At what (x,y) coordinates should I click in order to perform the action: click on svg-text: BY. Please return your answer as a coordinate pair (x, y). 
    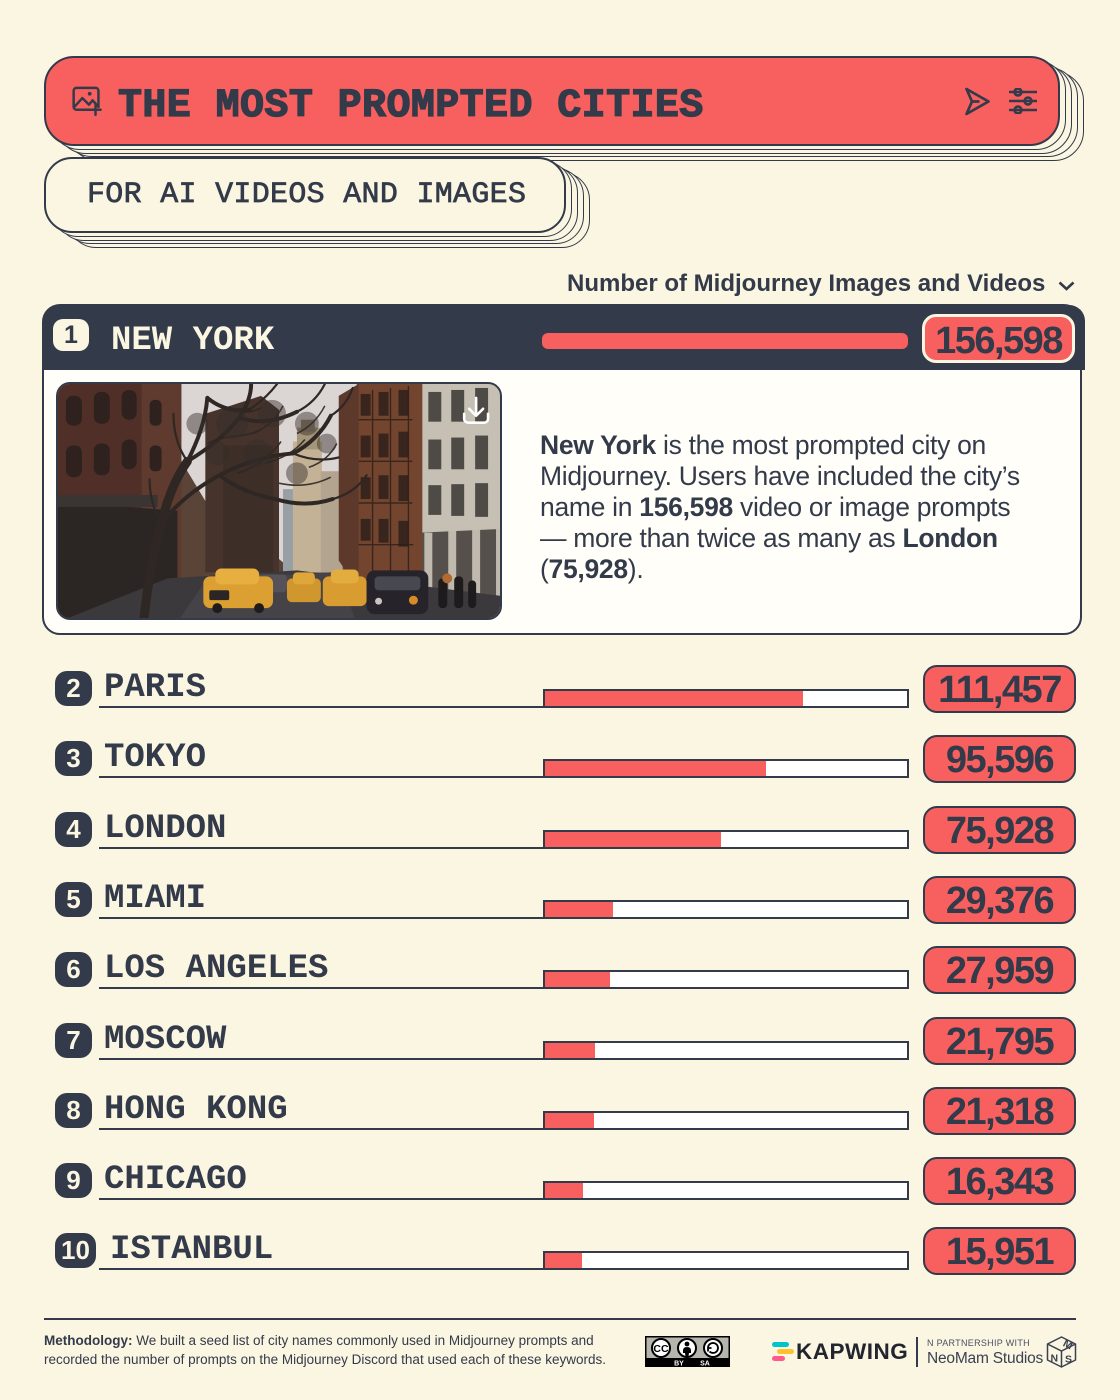
    Looking at the image, I should click on (679, 1364).